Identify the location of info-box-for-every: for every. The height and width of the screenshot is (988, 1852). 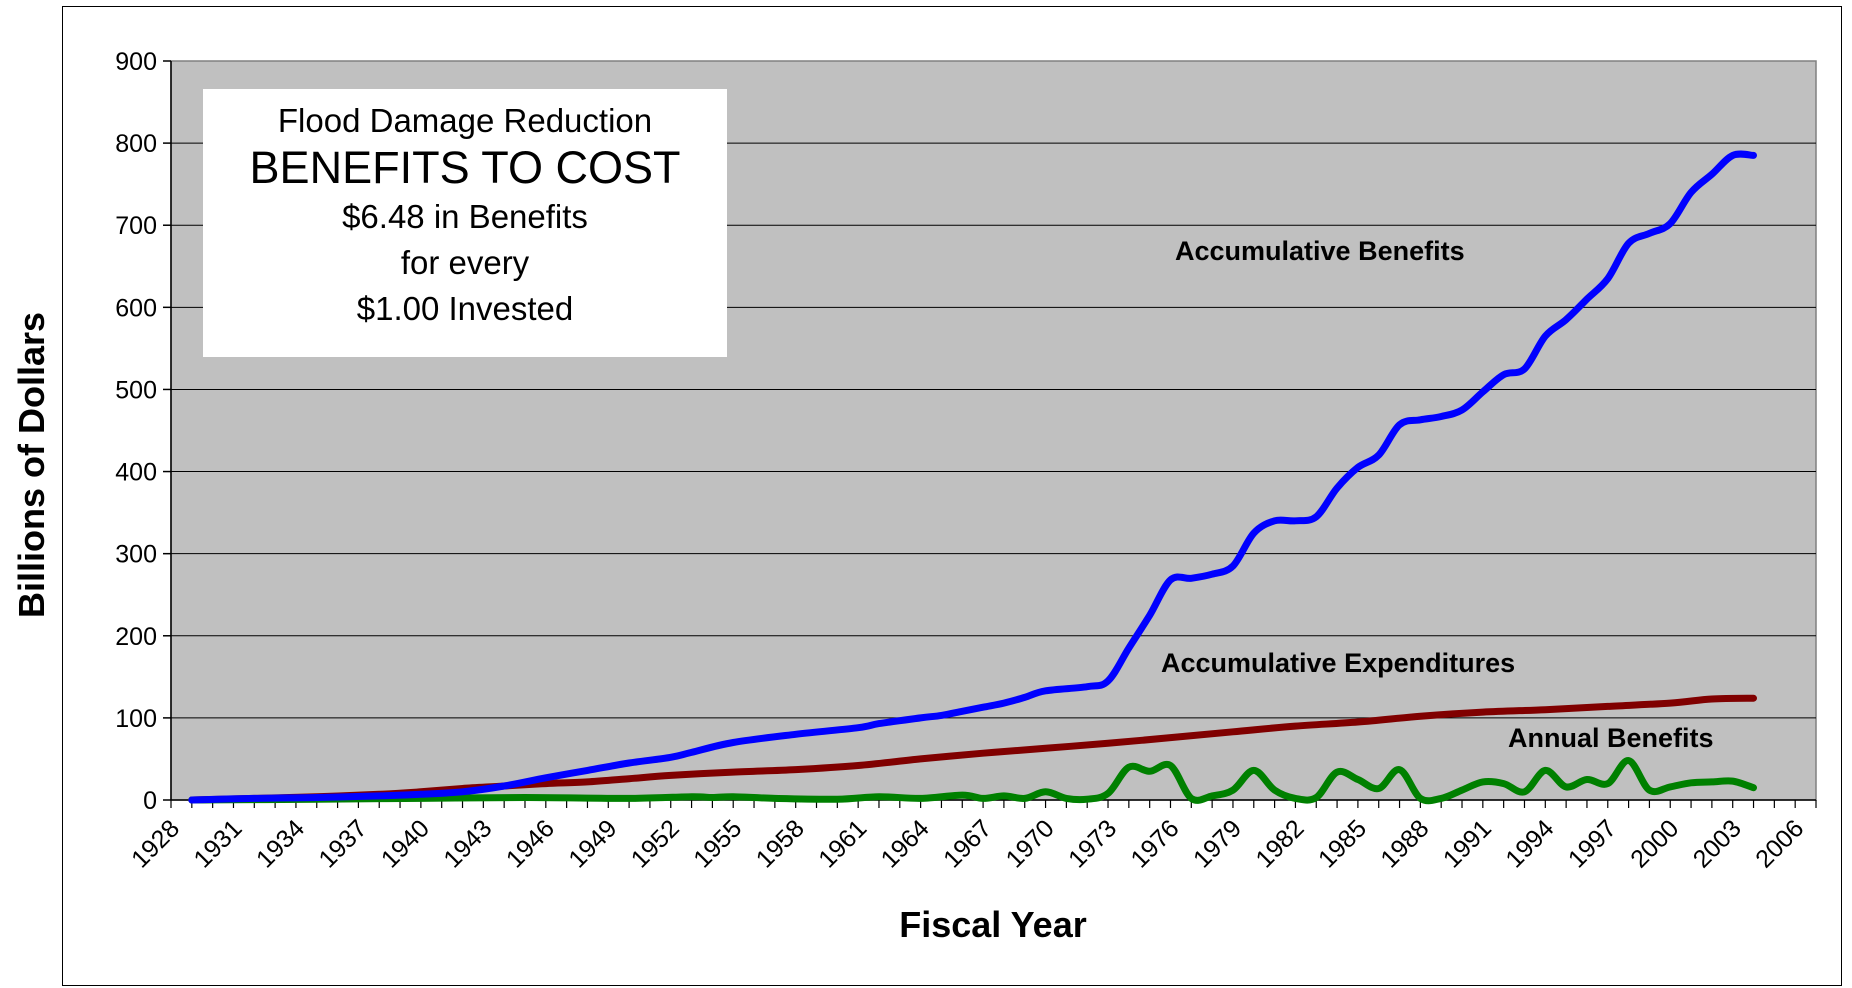
(465, 262).